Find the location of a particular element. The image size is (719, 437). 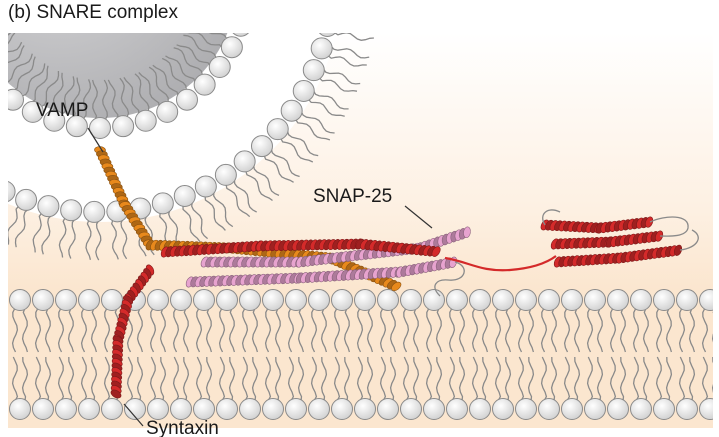

syntaxin-helix-bundle is located at coordinates (300, 248).